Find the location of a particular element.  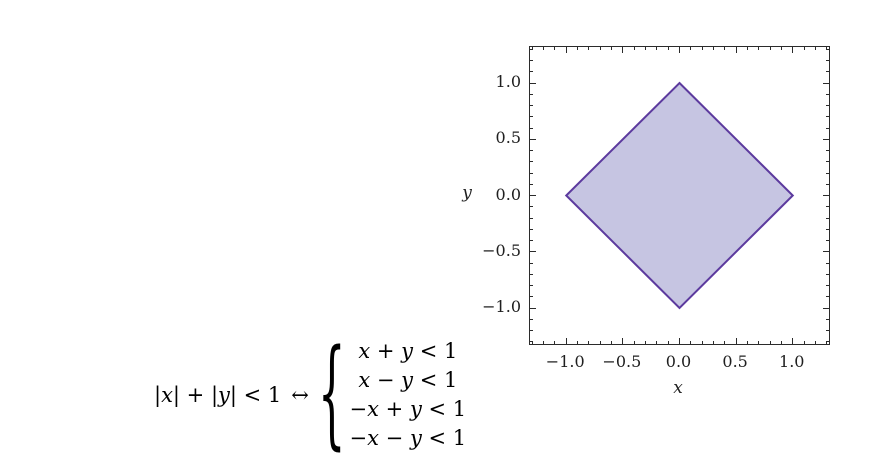

x-tick-label: 0.5 is located at coordinates (735, 361).